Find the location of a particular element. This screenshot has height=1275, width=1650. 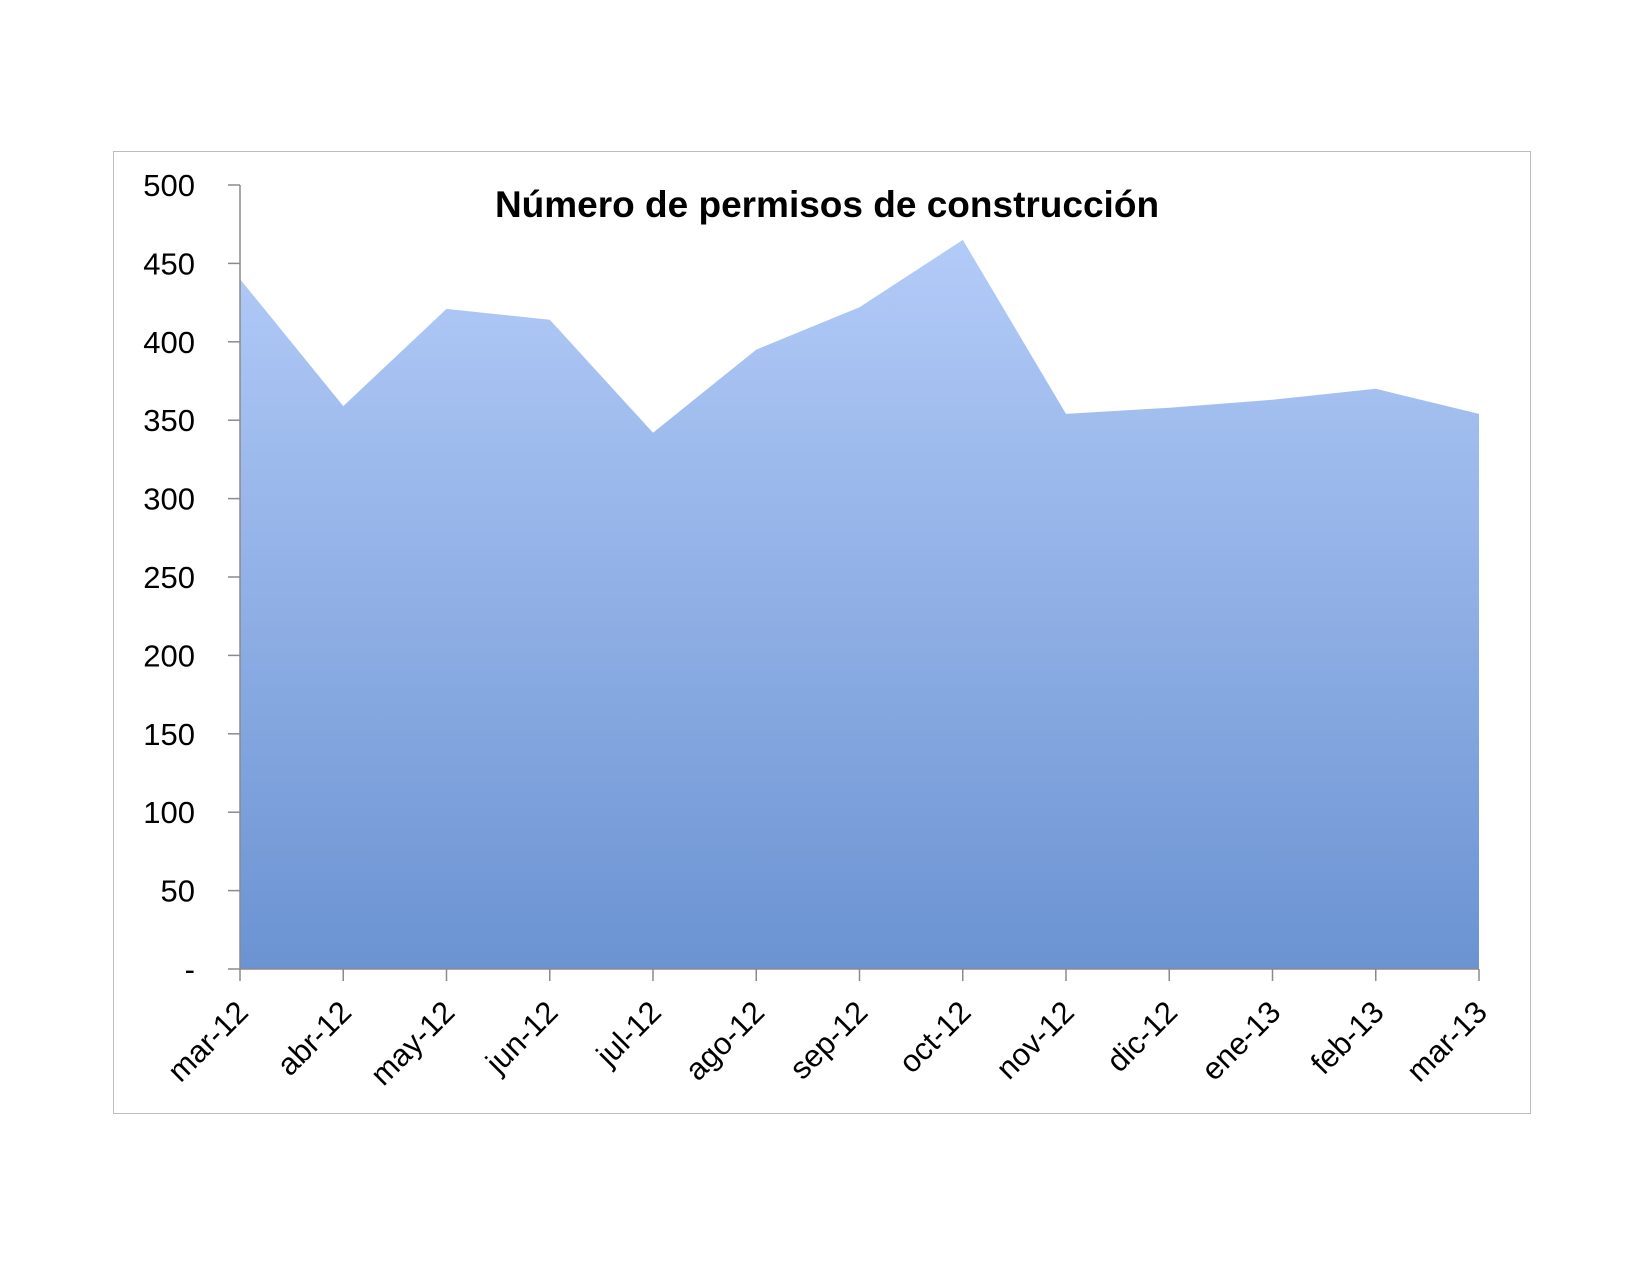

x-tick-label-mar-13: mar-13 is located at coordinates (1447, 1041).